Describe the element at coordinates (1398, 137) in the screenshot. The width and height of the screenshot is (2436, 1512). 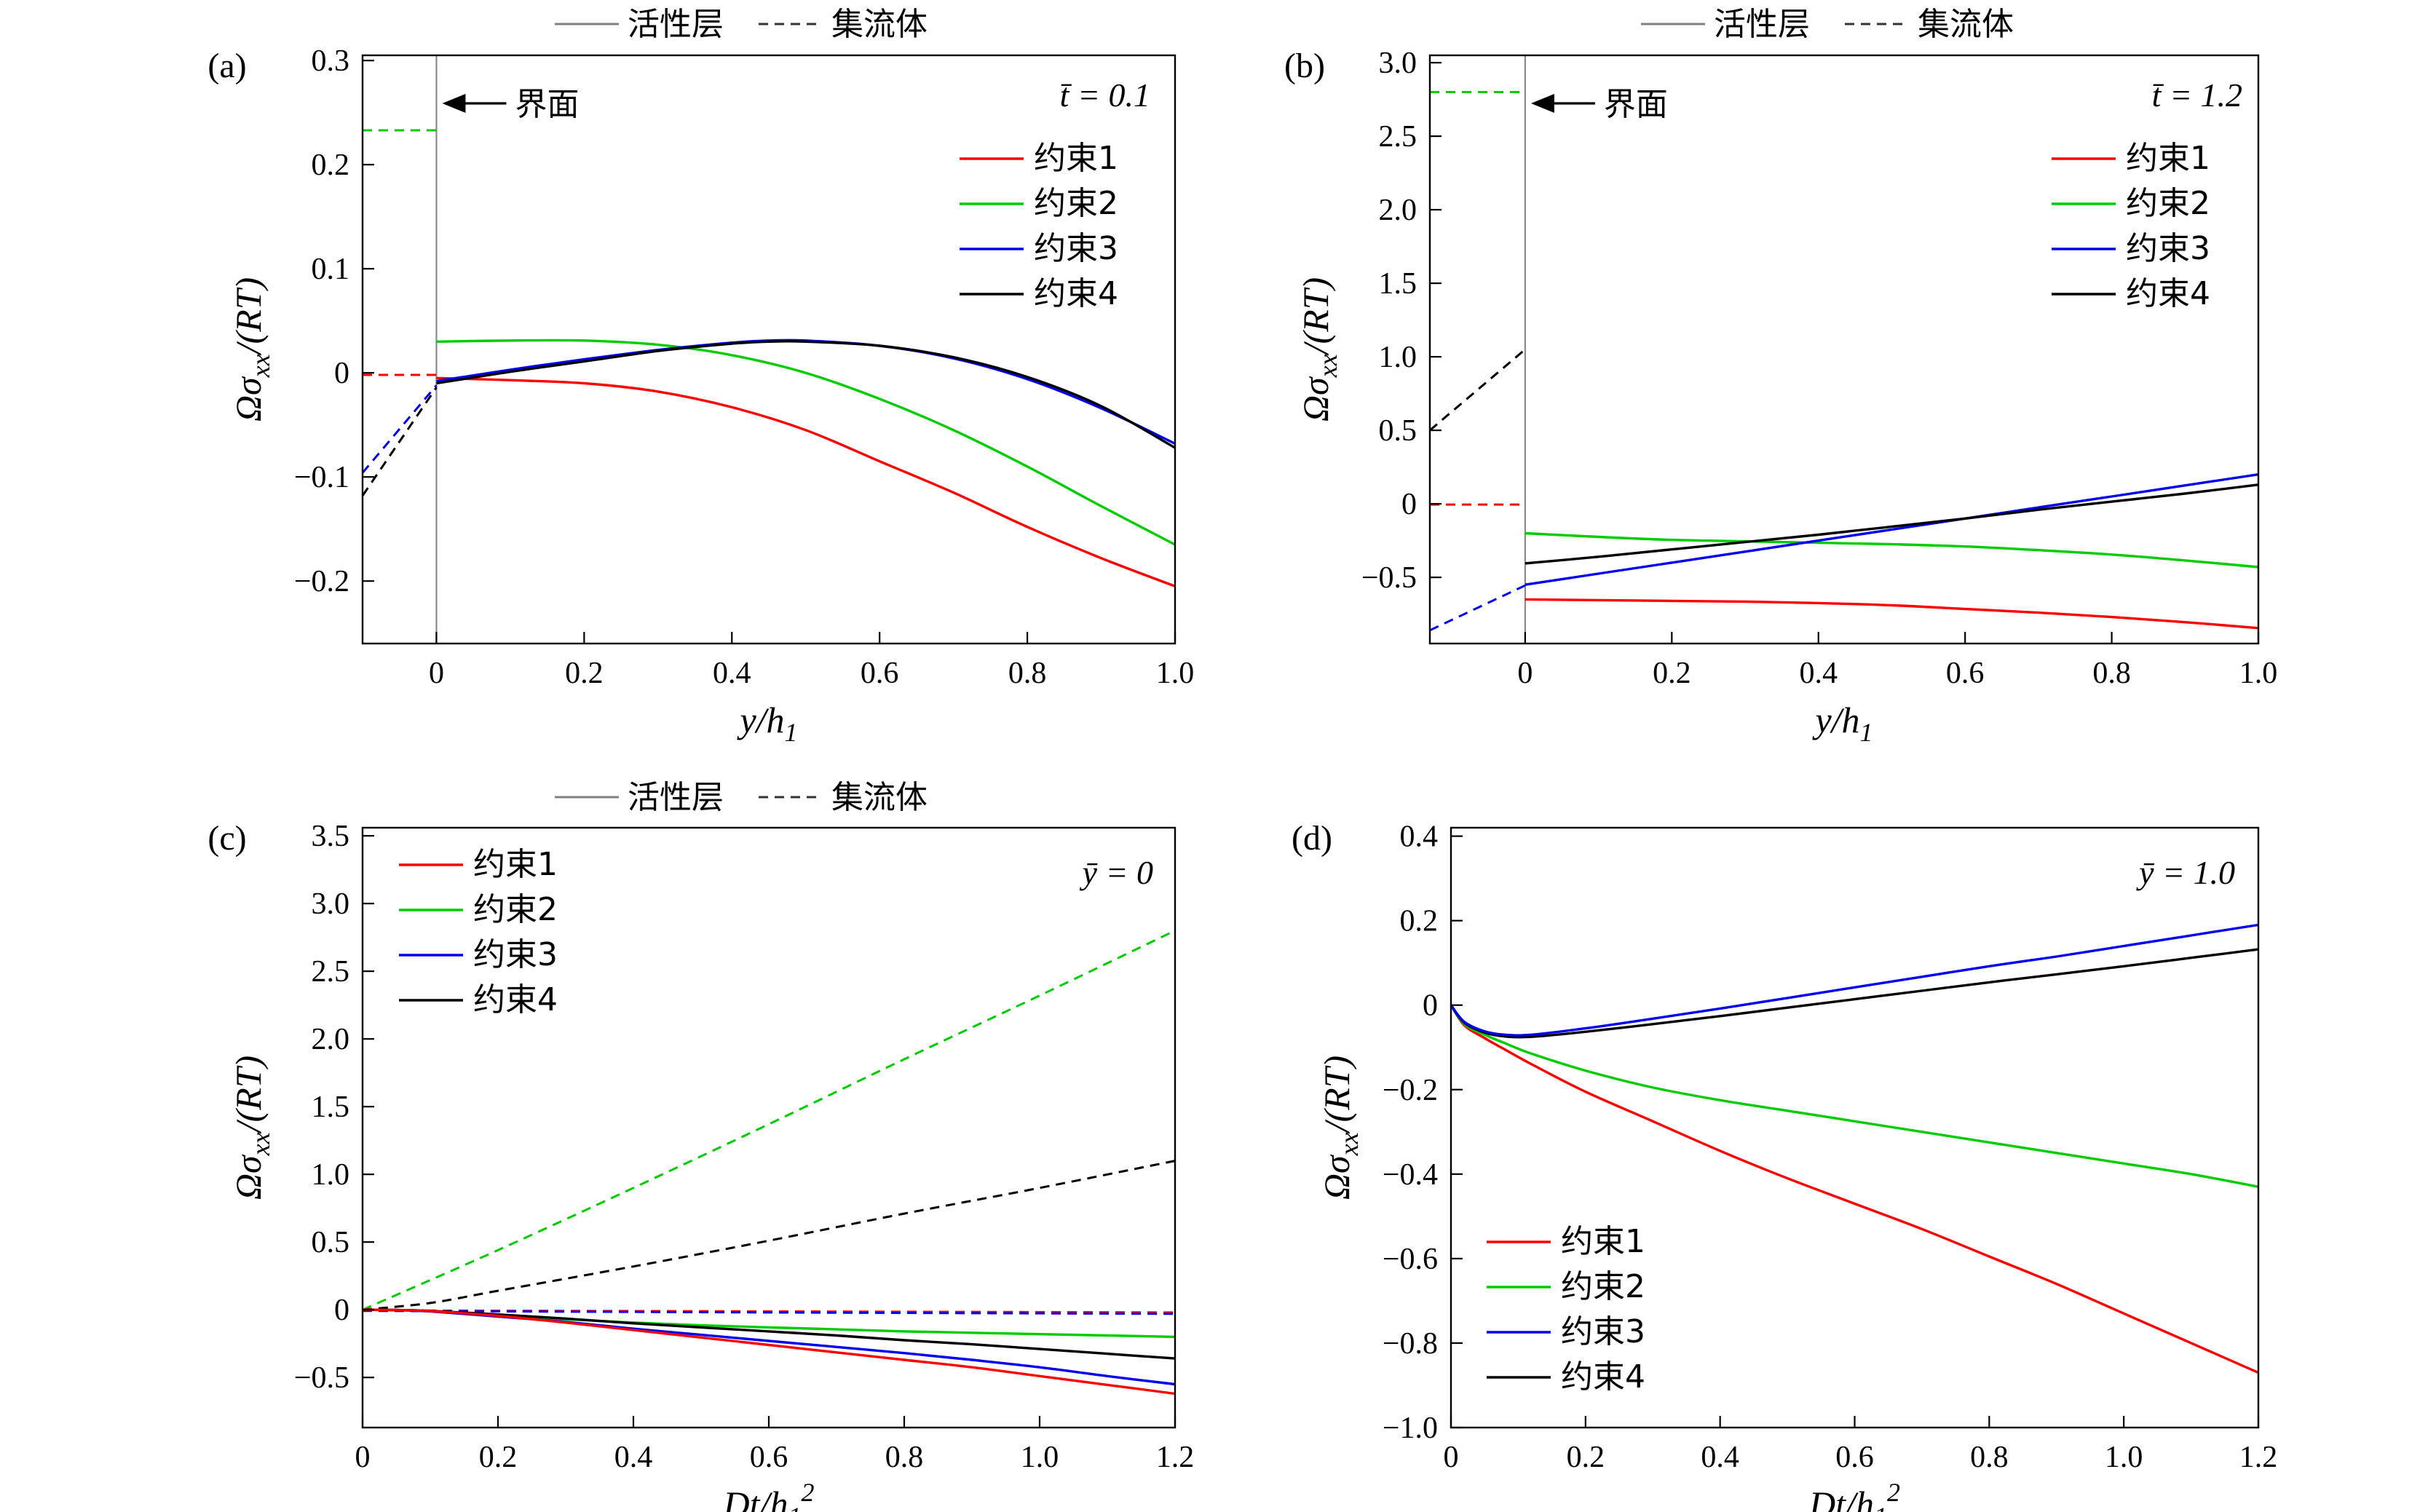
I see `y-tick-label: 2.5` at that location.